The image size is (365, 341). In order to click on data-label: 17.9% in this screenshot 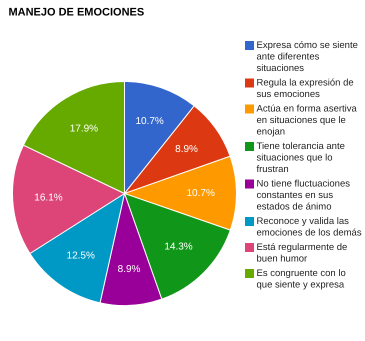, I will do `click(84, 129)`.